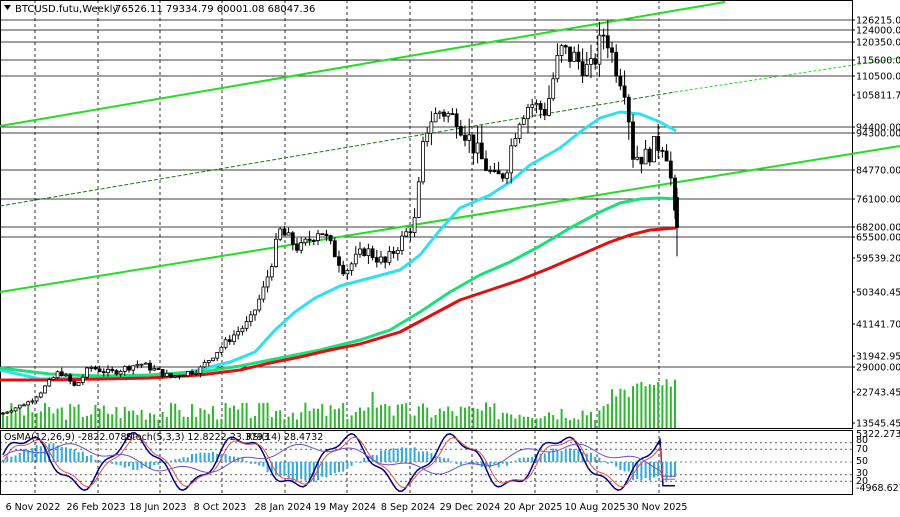 This screenshot has height=517, width=900. What do you see at coordinates (862, 440) in the screenshot?
I see `indicator-tick-label: 80` at bounding box center [862, 440].